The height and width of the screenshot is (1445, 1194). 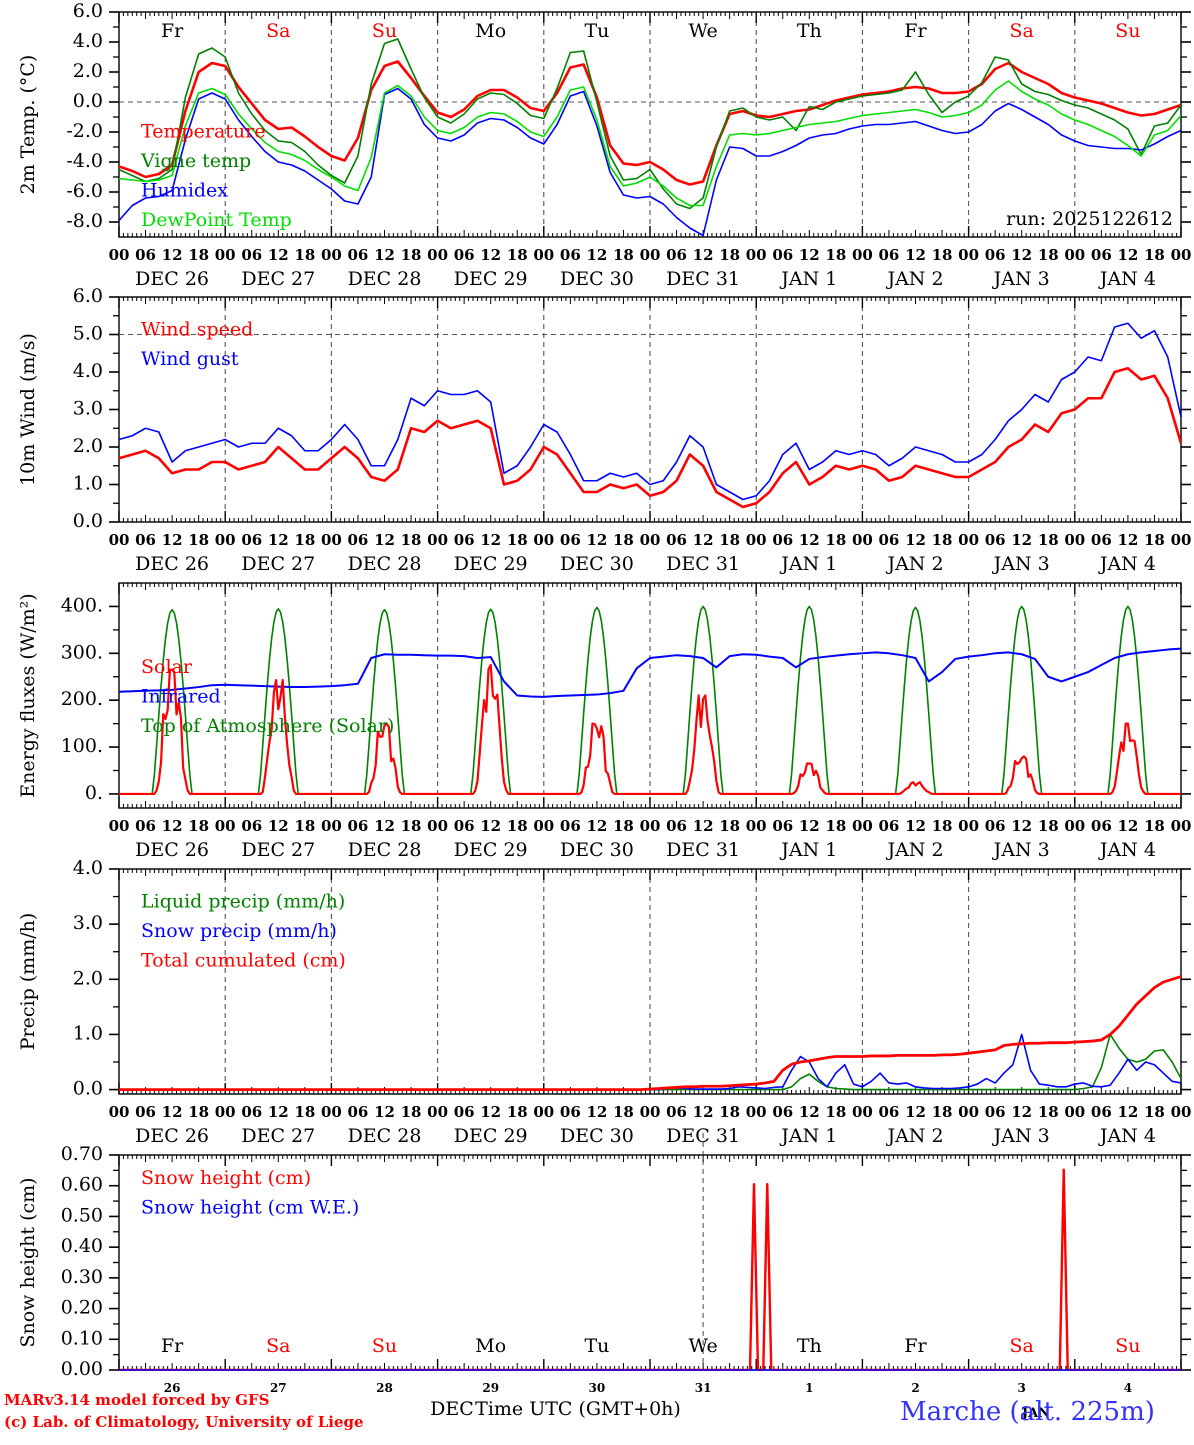 I want to click on series-wind-speed, so click(x=650, y=437).